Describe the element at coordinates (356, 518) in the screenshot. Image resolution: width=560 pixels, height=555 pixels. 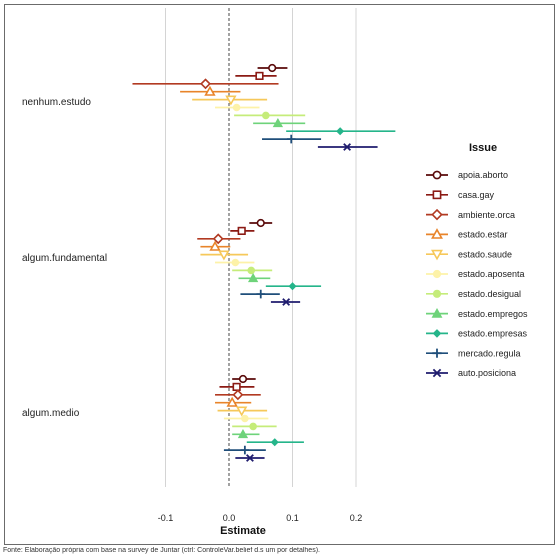
I see `x-tick-label: 0.2` at that location.